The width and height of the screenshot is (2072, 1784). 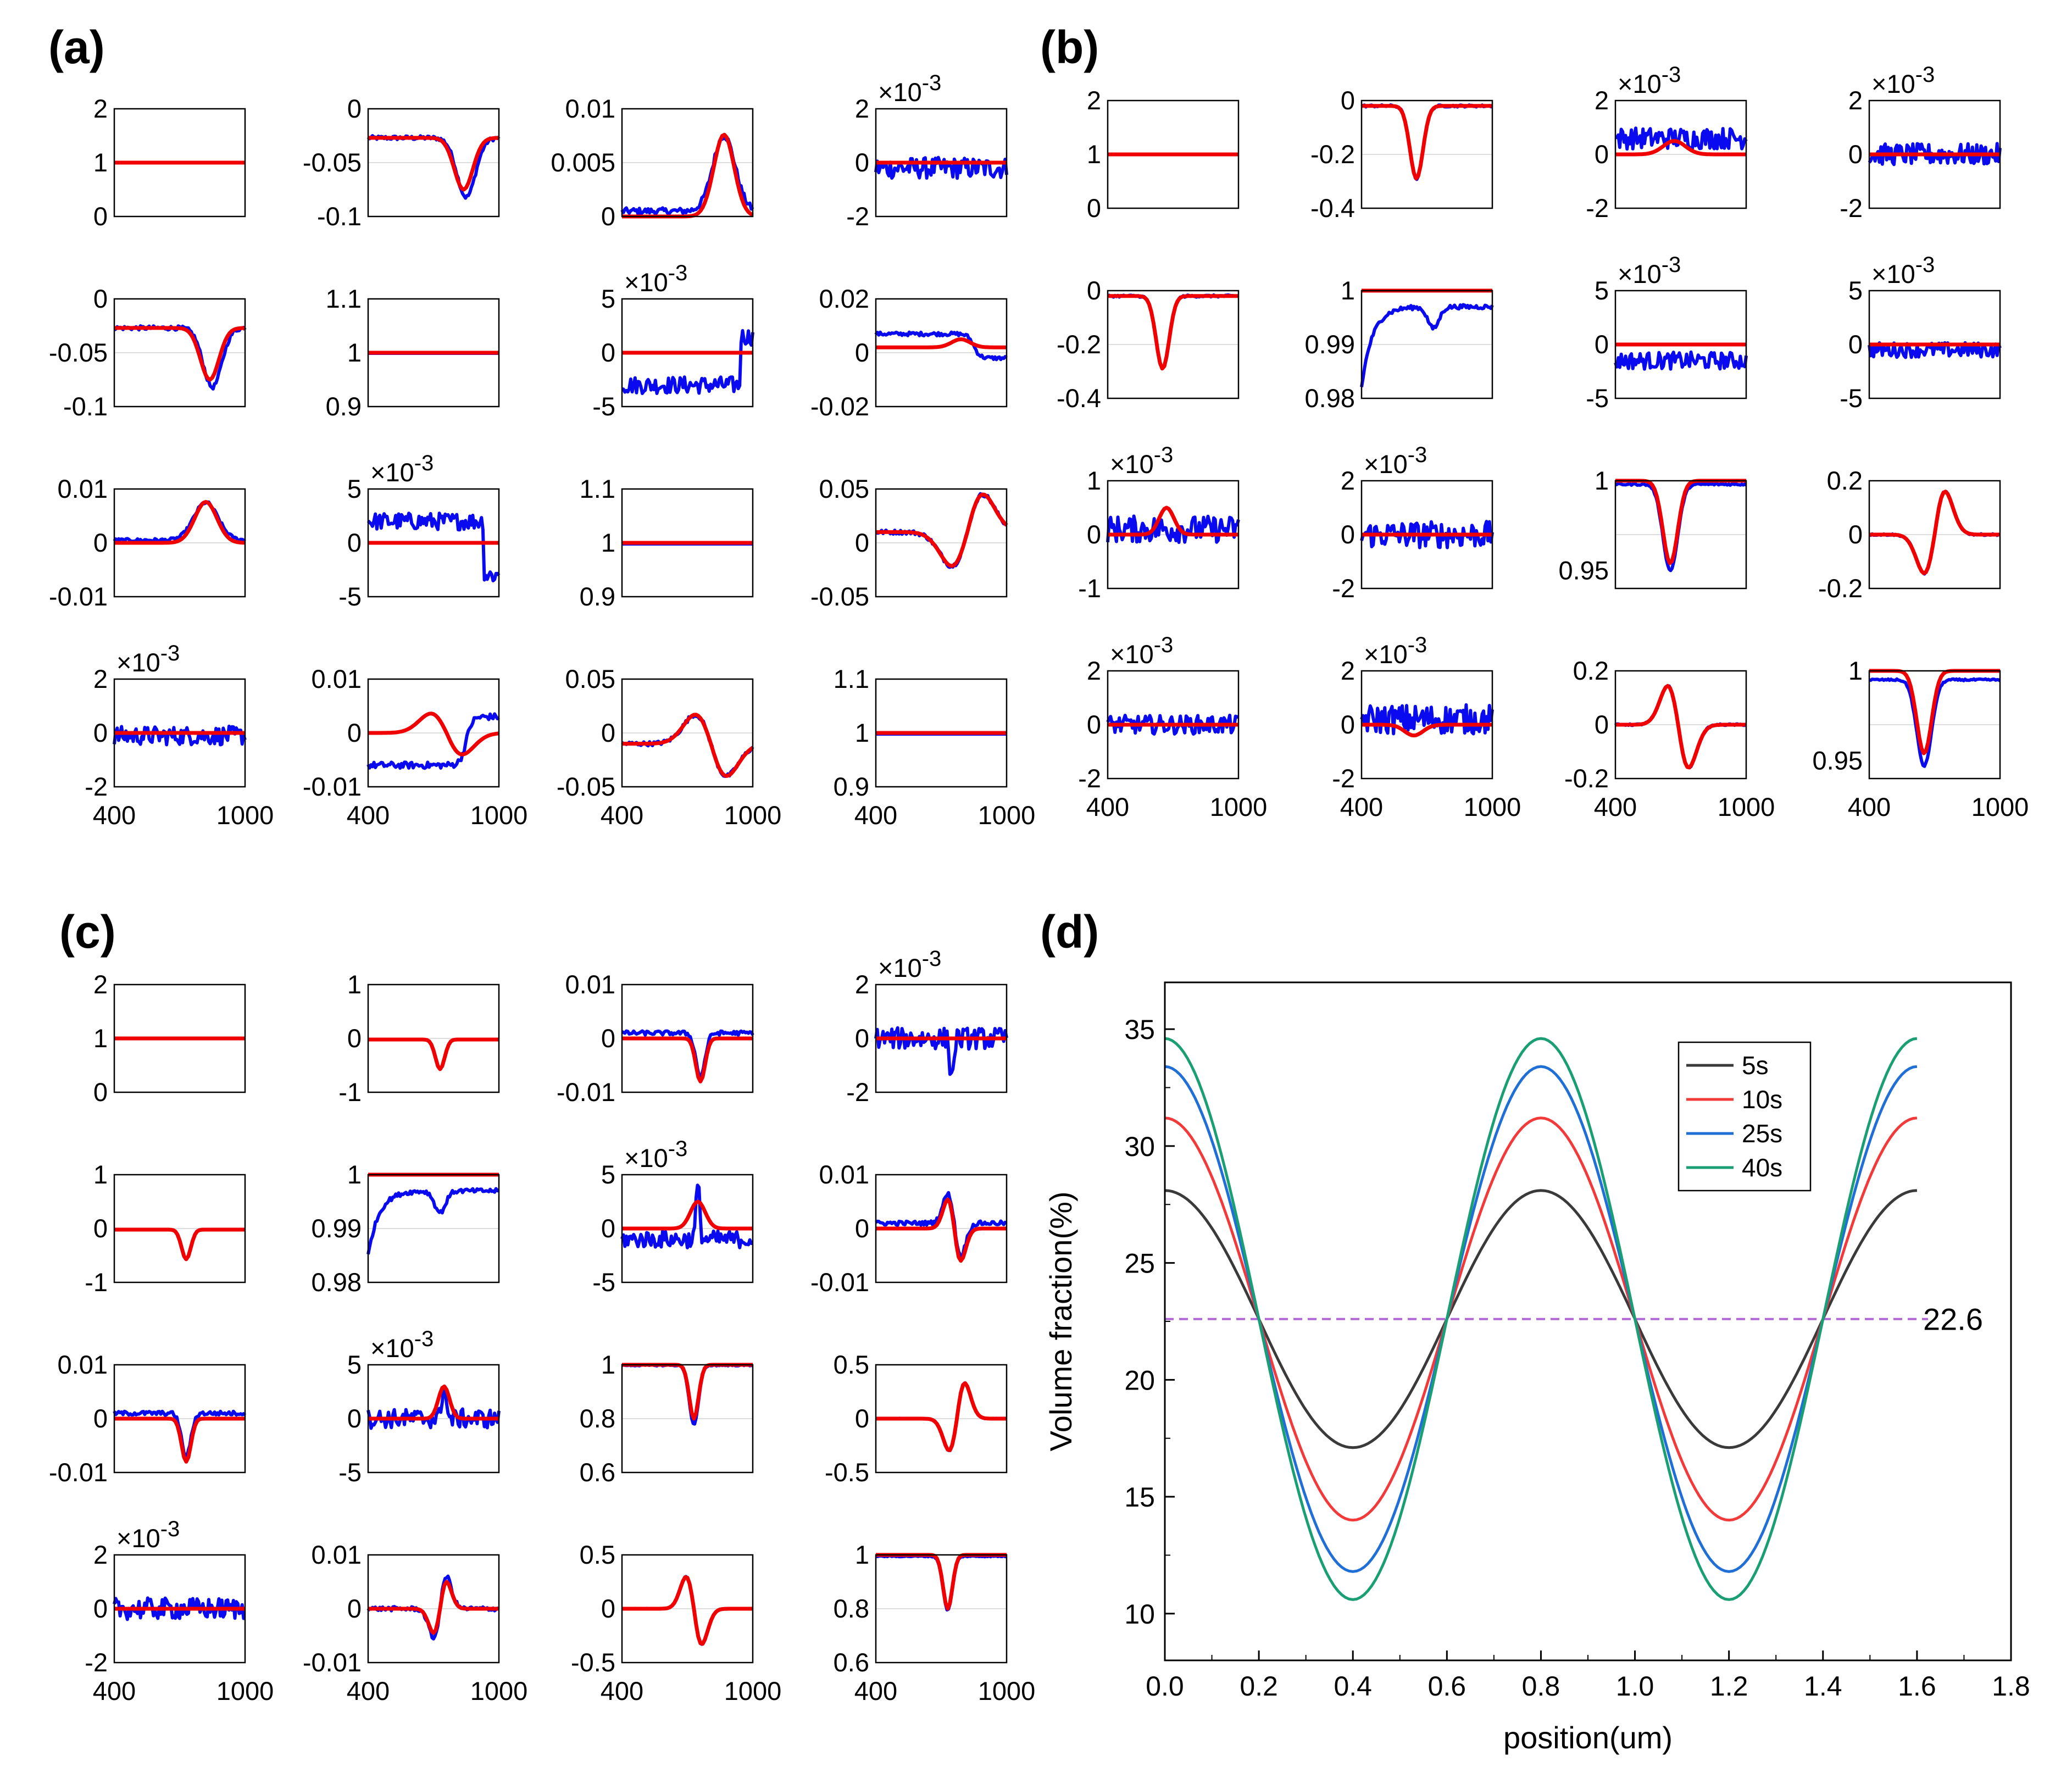 What do you see at coordinates (1079, 399) in the screenshot?
I see `y-tick-label: -0.4` at bounding box center [1079, 399].